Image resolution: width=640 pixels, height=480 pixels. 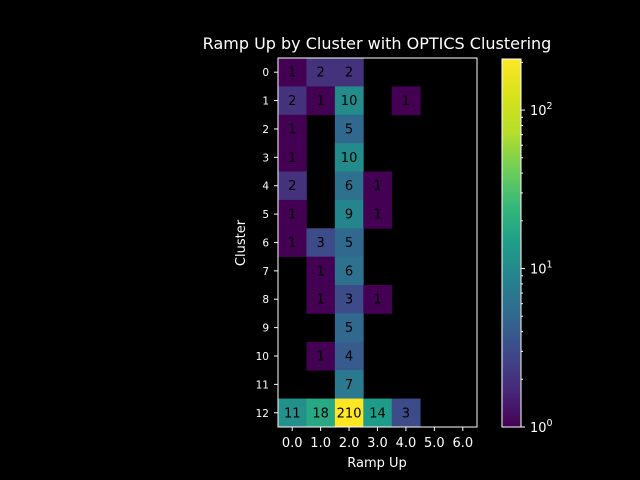 What do you see at coordinates (265, 187) in the screenshot?
I see `y-tick-label: 4` at bounding box center [265, 187].